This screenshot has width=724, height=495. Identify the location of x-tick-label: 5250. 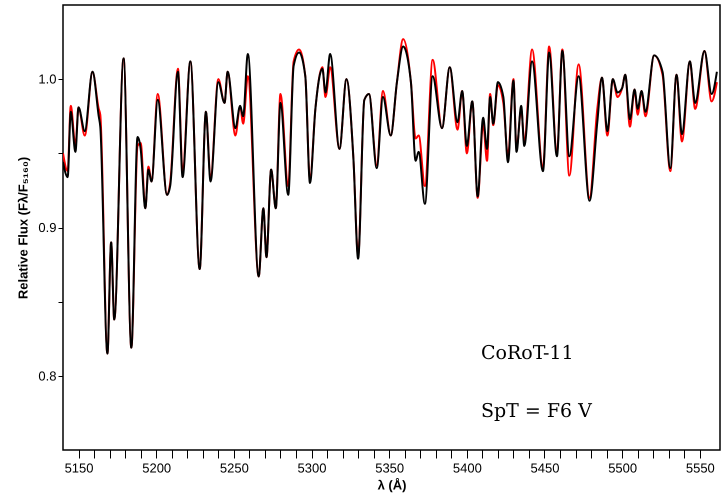
(234, 468).